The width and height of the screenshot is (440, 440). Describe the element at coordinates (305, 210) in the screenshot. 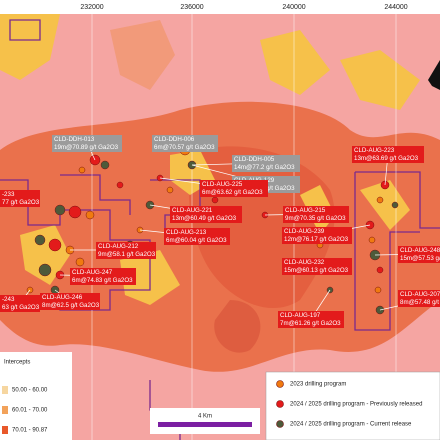

I see `callout-id: CLD-AUG-215` at that location.